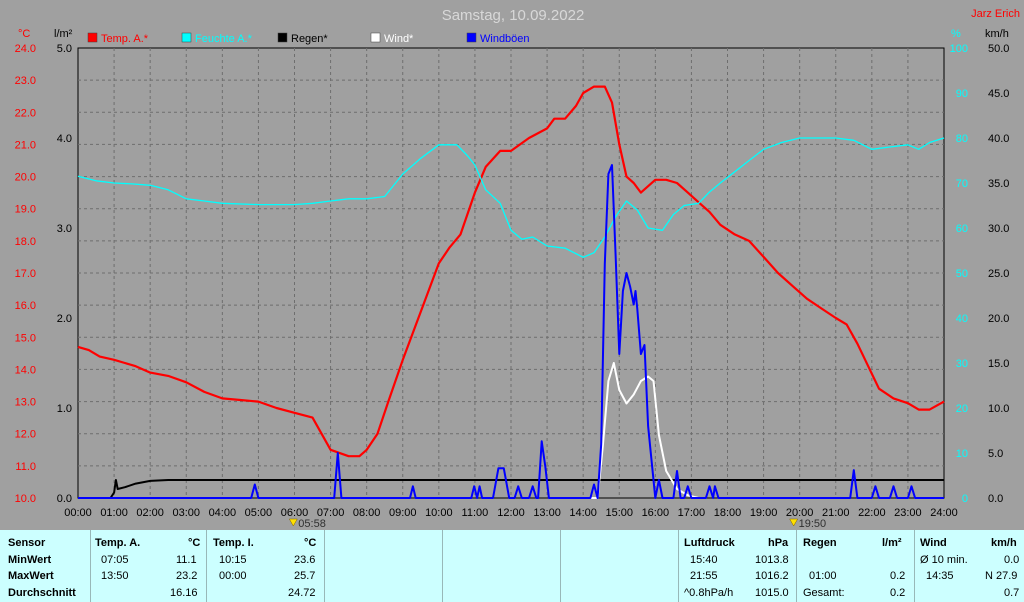  What do you see at coordinates (1012, 560) in the screenshot?
I see `wind-avg-value: 0.0` at bounding box center [1012, 560].